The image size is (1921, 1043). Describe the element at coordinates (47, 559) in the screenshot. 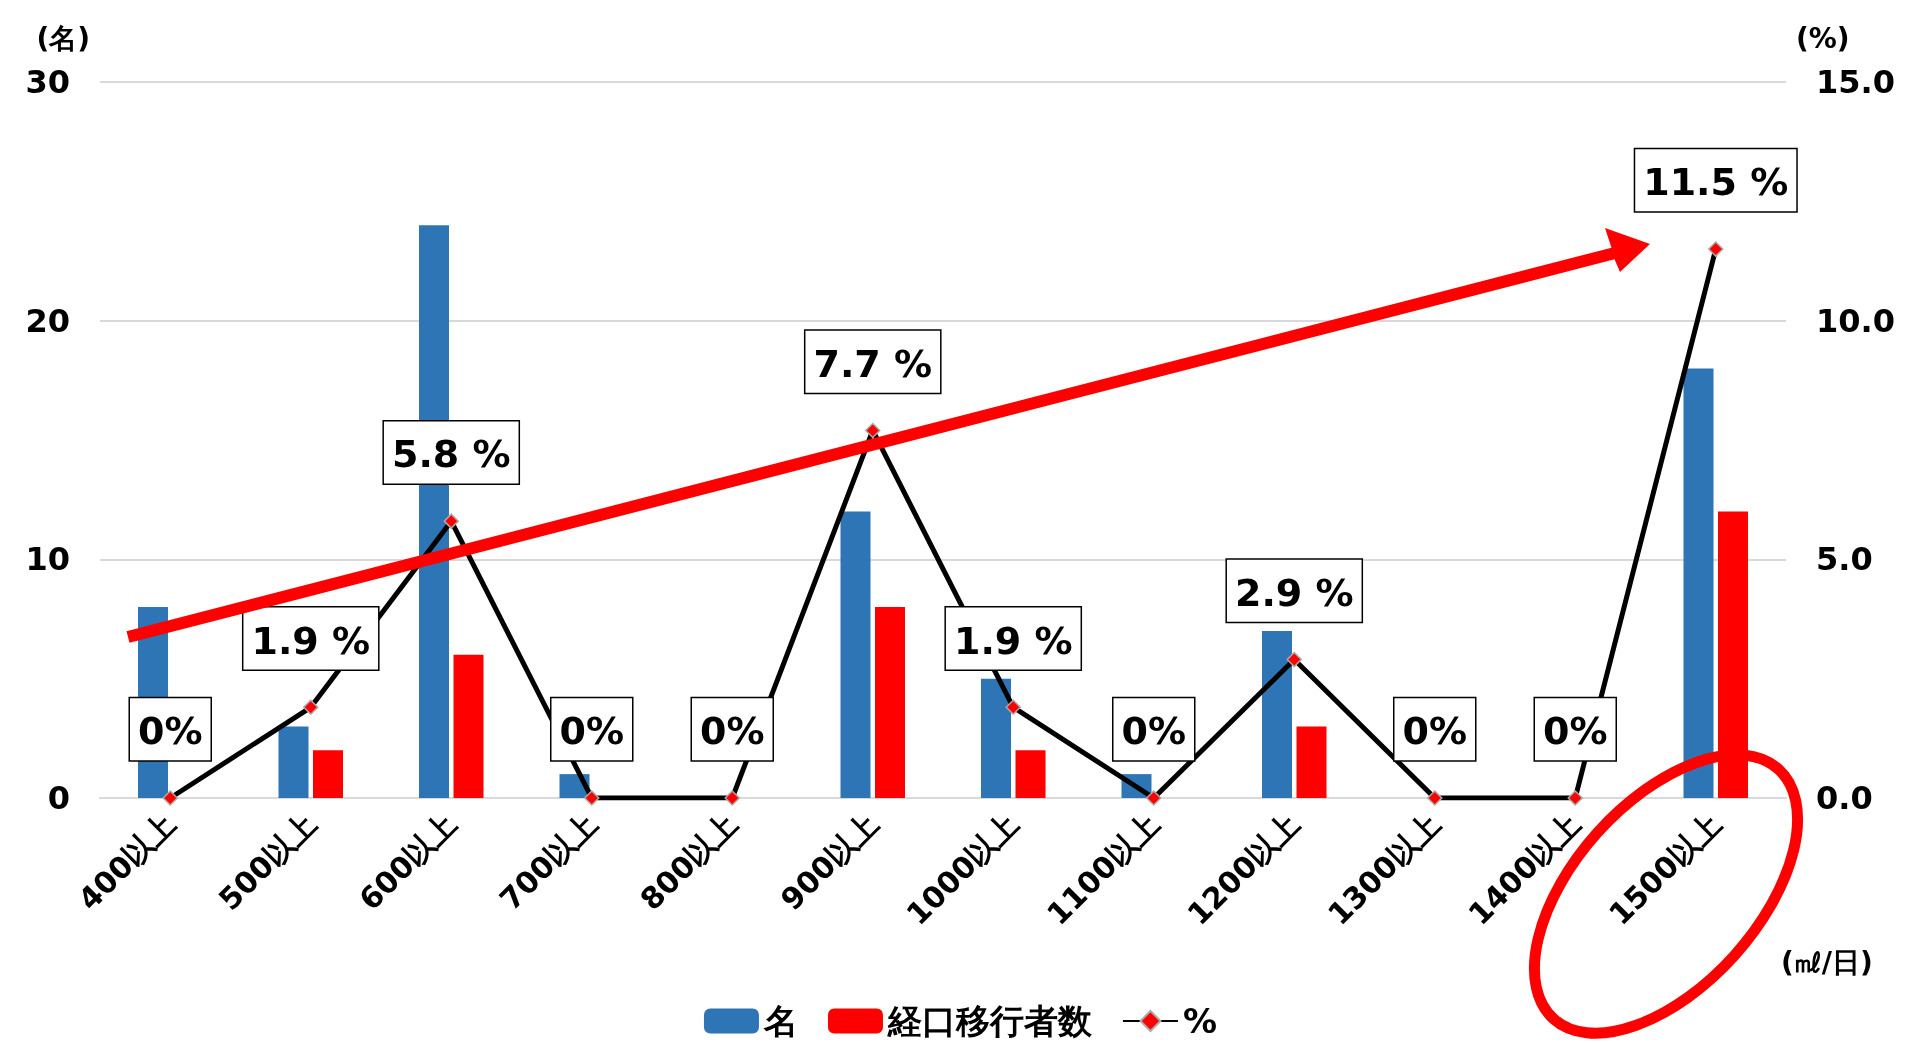

I see `y-tick-label: 10` at that location.